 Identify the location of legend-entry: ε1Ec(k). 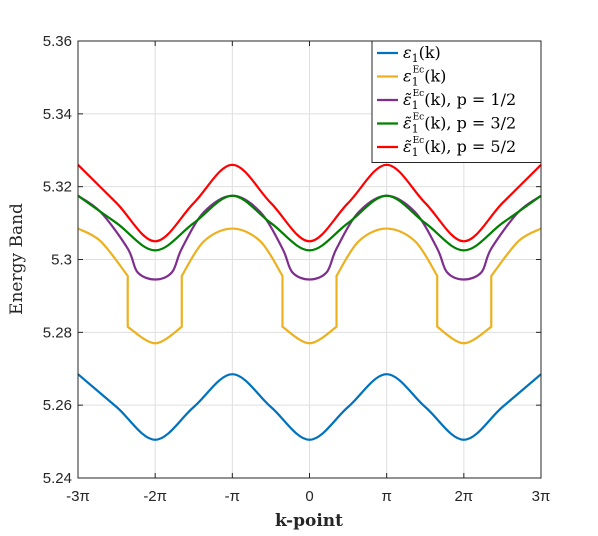
(424, 77).